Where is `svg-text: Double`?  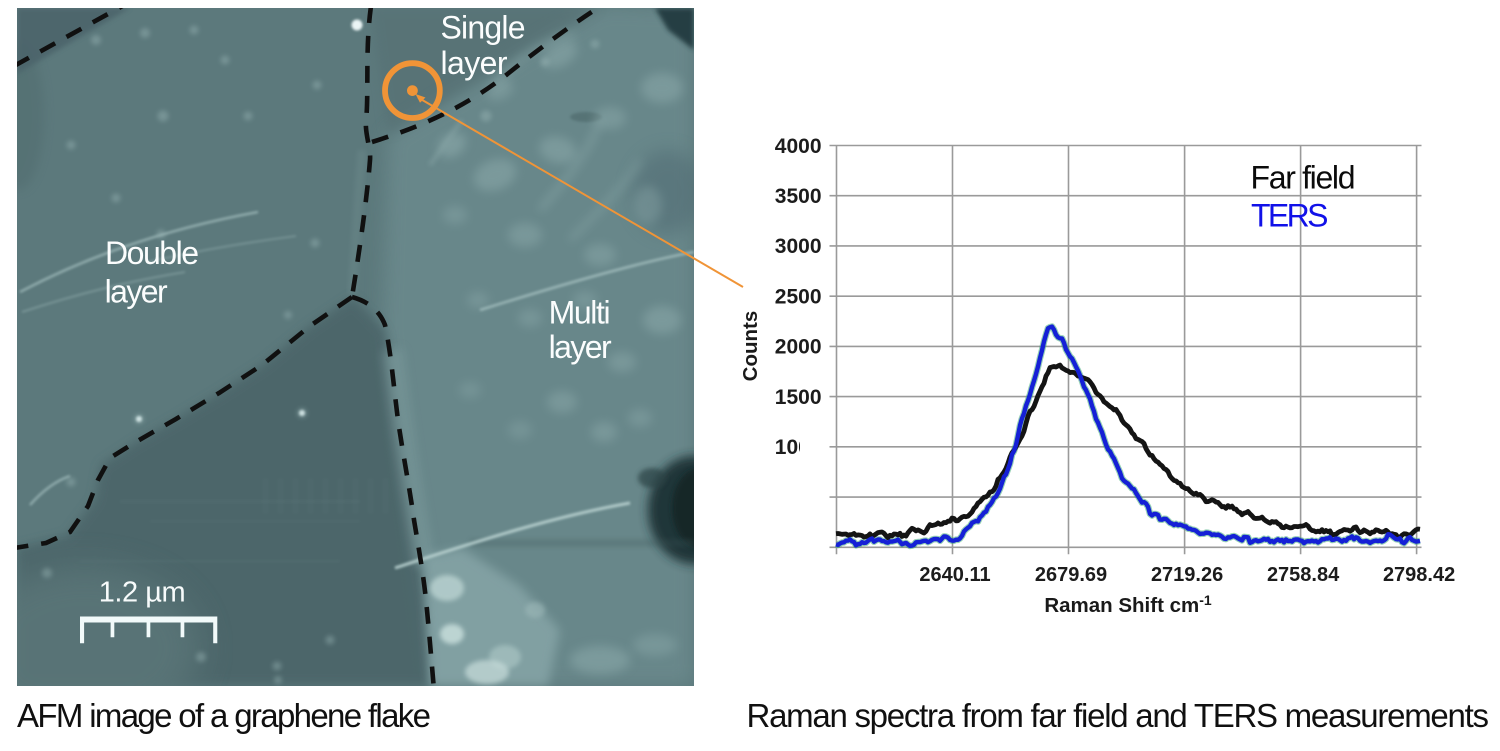 svg-text: Double is located at coordinates (152, 253).